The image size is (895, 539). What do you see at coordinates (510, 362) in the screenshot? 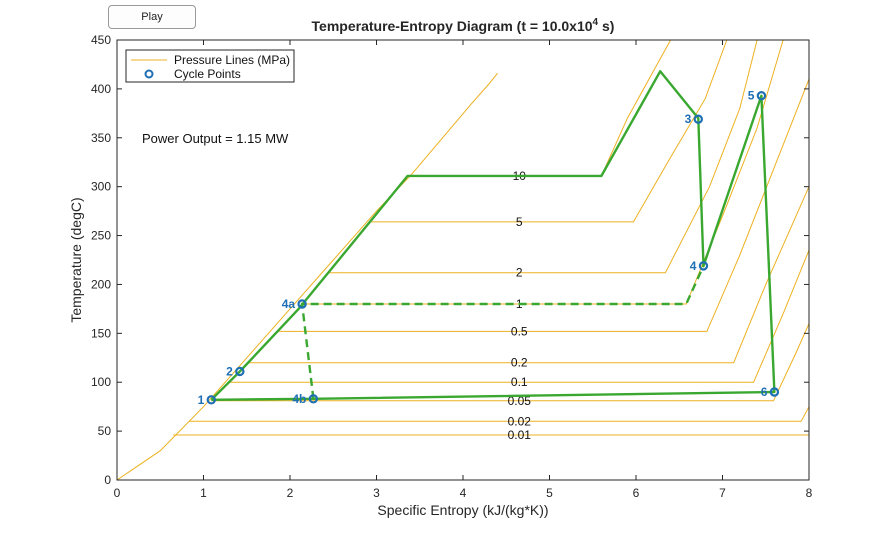
I see `pressure-line-0.05` at bounding box center [510, 362].